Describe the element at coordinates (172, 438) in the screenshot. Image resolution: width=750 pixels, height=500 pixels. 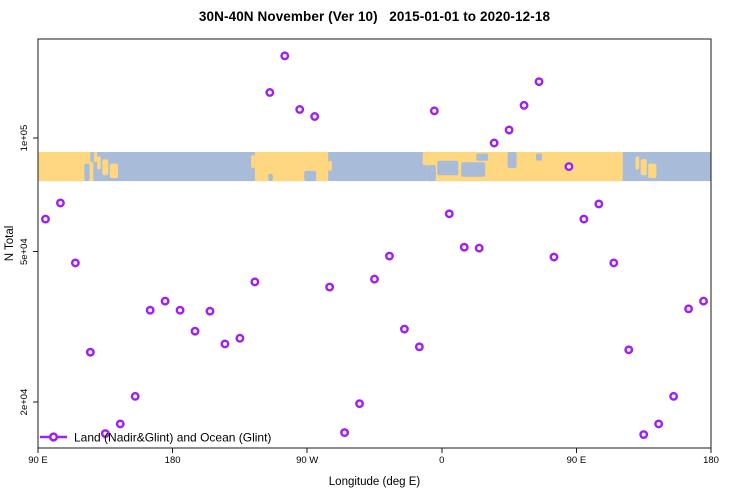
I see `legend-label: Land (Nadir&Glint) and Ocean (Glint)` at that location.